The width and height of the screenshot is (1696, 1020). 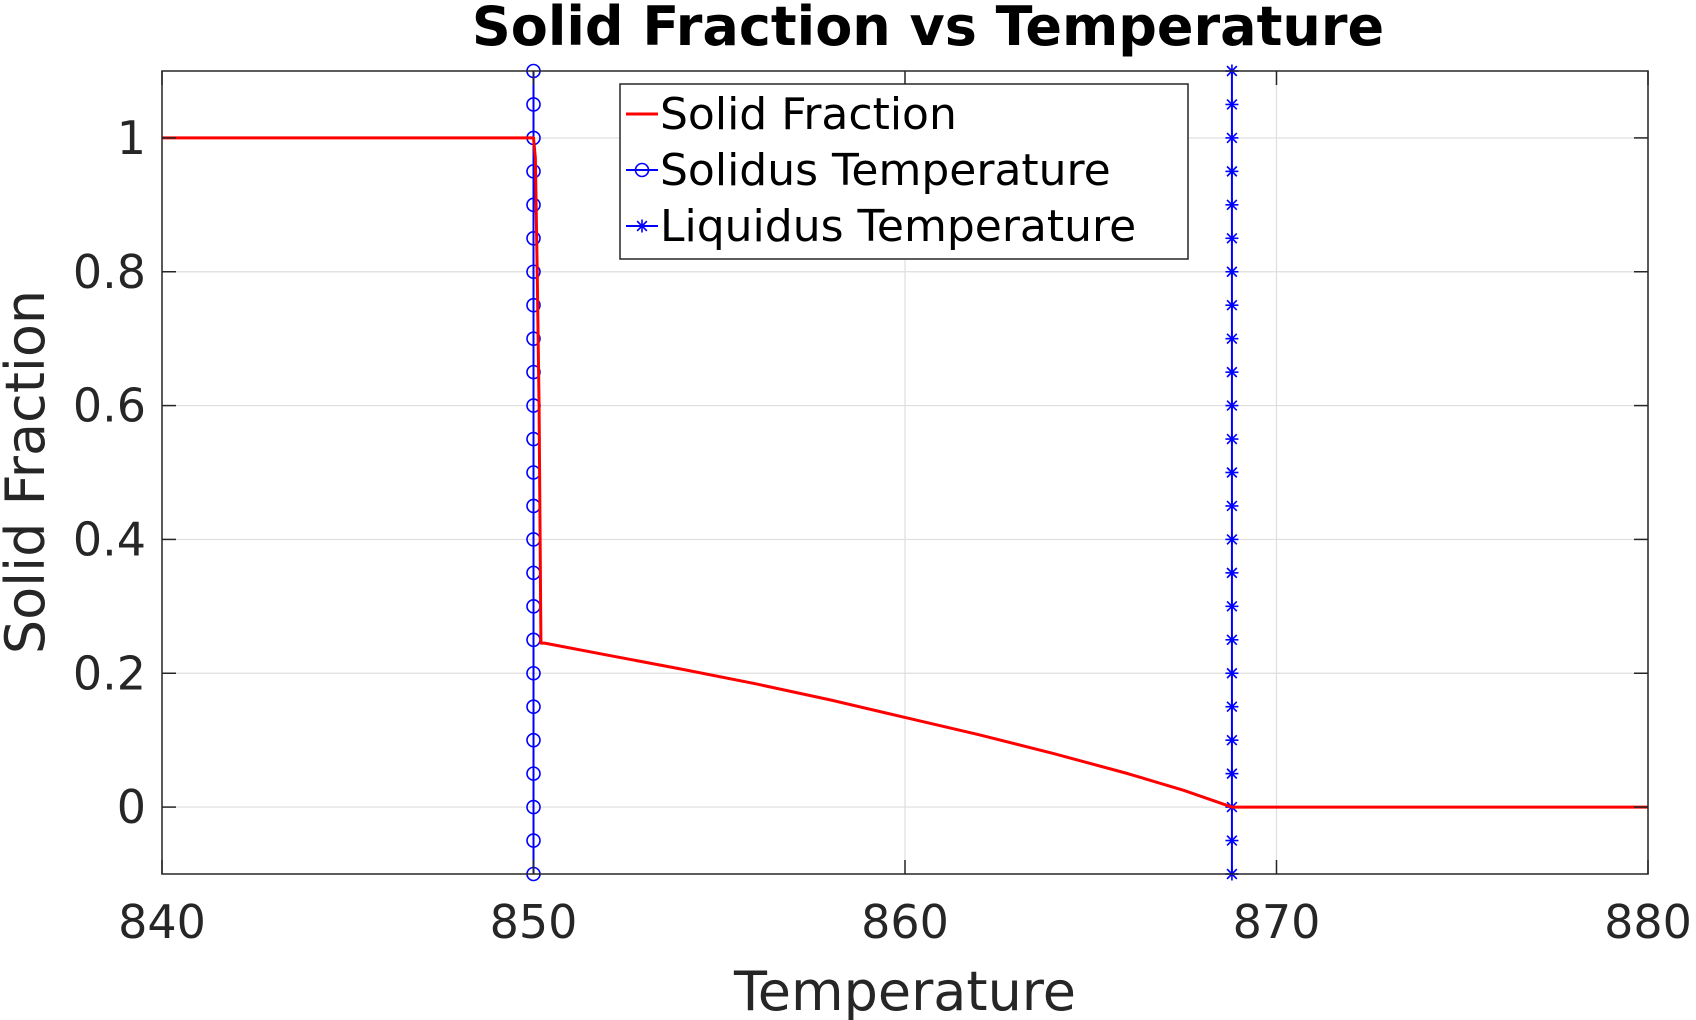 I want to click on y-tick-label: 0.8, so click(x=109, y=272).